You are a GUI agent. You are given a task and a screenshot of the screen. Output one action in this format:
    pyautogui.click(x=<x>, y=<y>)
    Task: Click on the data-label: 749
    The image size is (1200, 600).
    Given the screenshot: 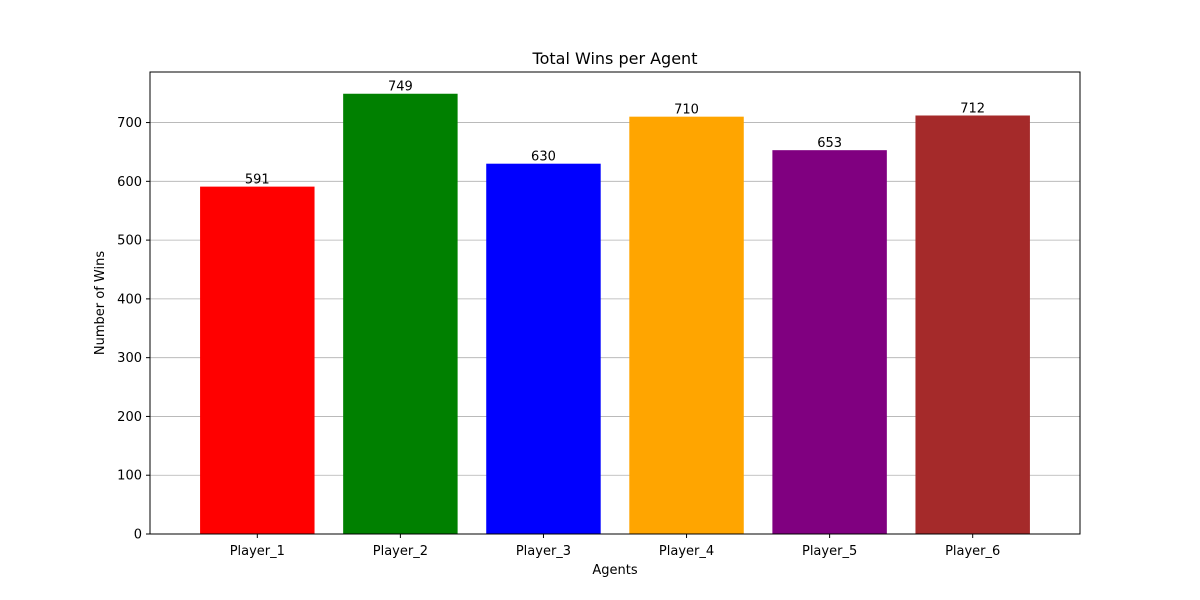 What is the action you would take?
    pyautogui.click(x=400, y=87)
    